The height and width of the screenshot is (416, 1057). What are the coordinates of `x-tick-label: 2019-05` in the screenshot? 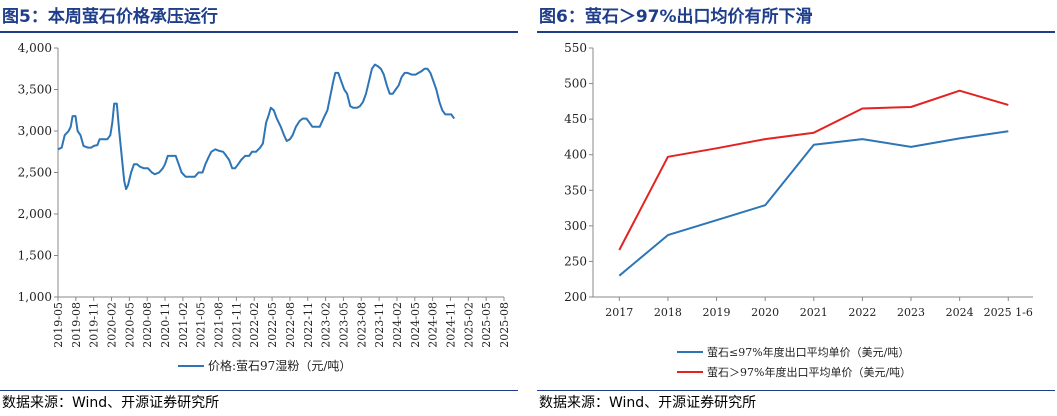 It's located at (58, 325).